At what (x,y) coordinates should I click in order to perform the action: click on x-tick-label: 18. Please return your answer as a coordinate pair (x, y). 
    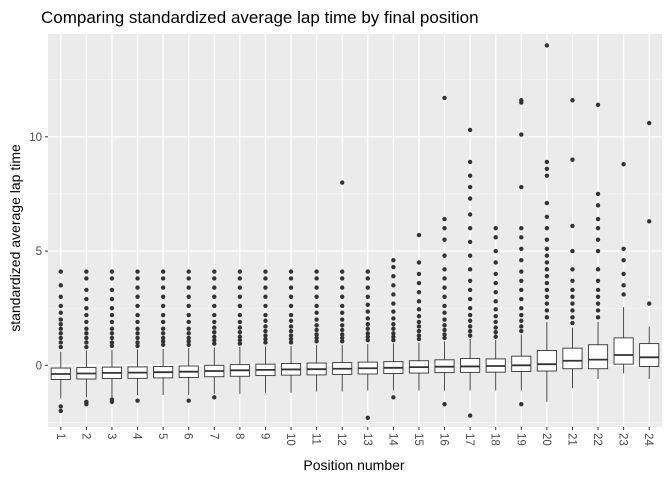
    Looking at the image, I should click on (495, 439).